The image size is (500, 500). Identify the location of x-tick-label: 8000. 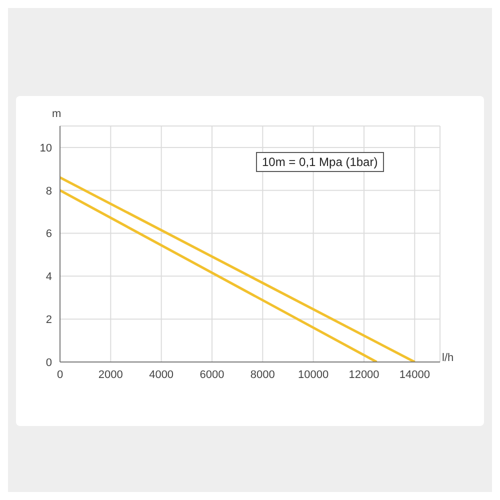
(262, 374).